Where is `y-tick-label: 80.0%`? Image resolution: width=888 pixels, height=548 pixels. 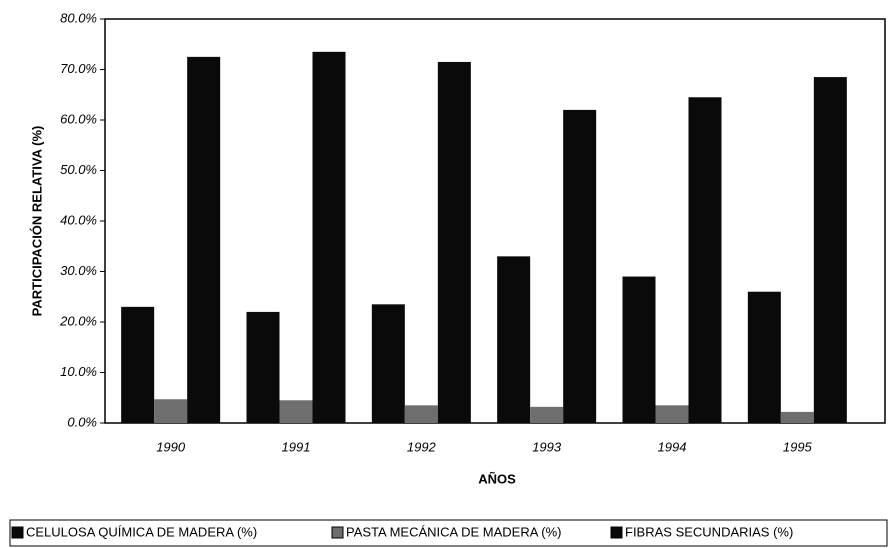
y-tick-label: 80.0% is located at coordinates (78, 17).